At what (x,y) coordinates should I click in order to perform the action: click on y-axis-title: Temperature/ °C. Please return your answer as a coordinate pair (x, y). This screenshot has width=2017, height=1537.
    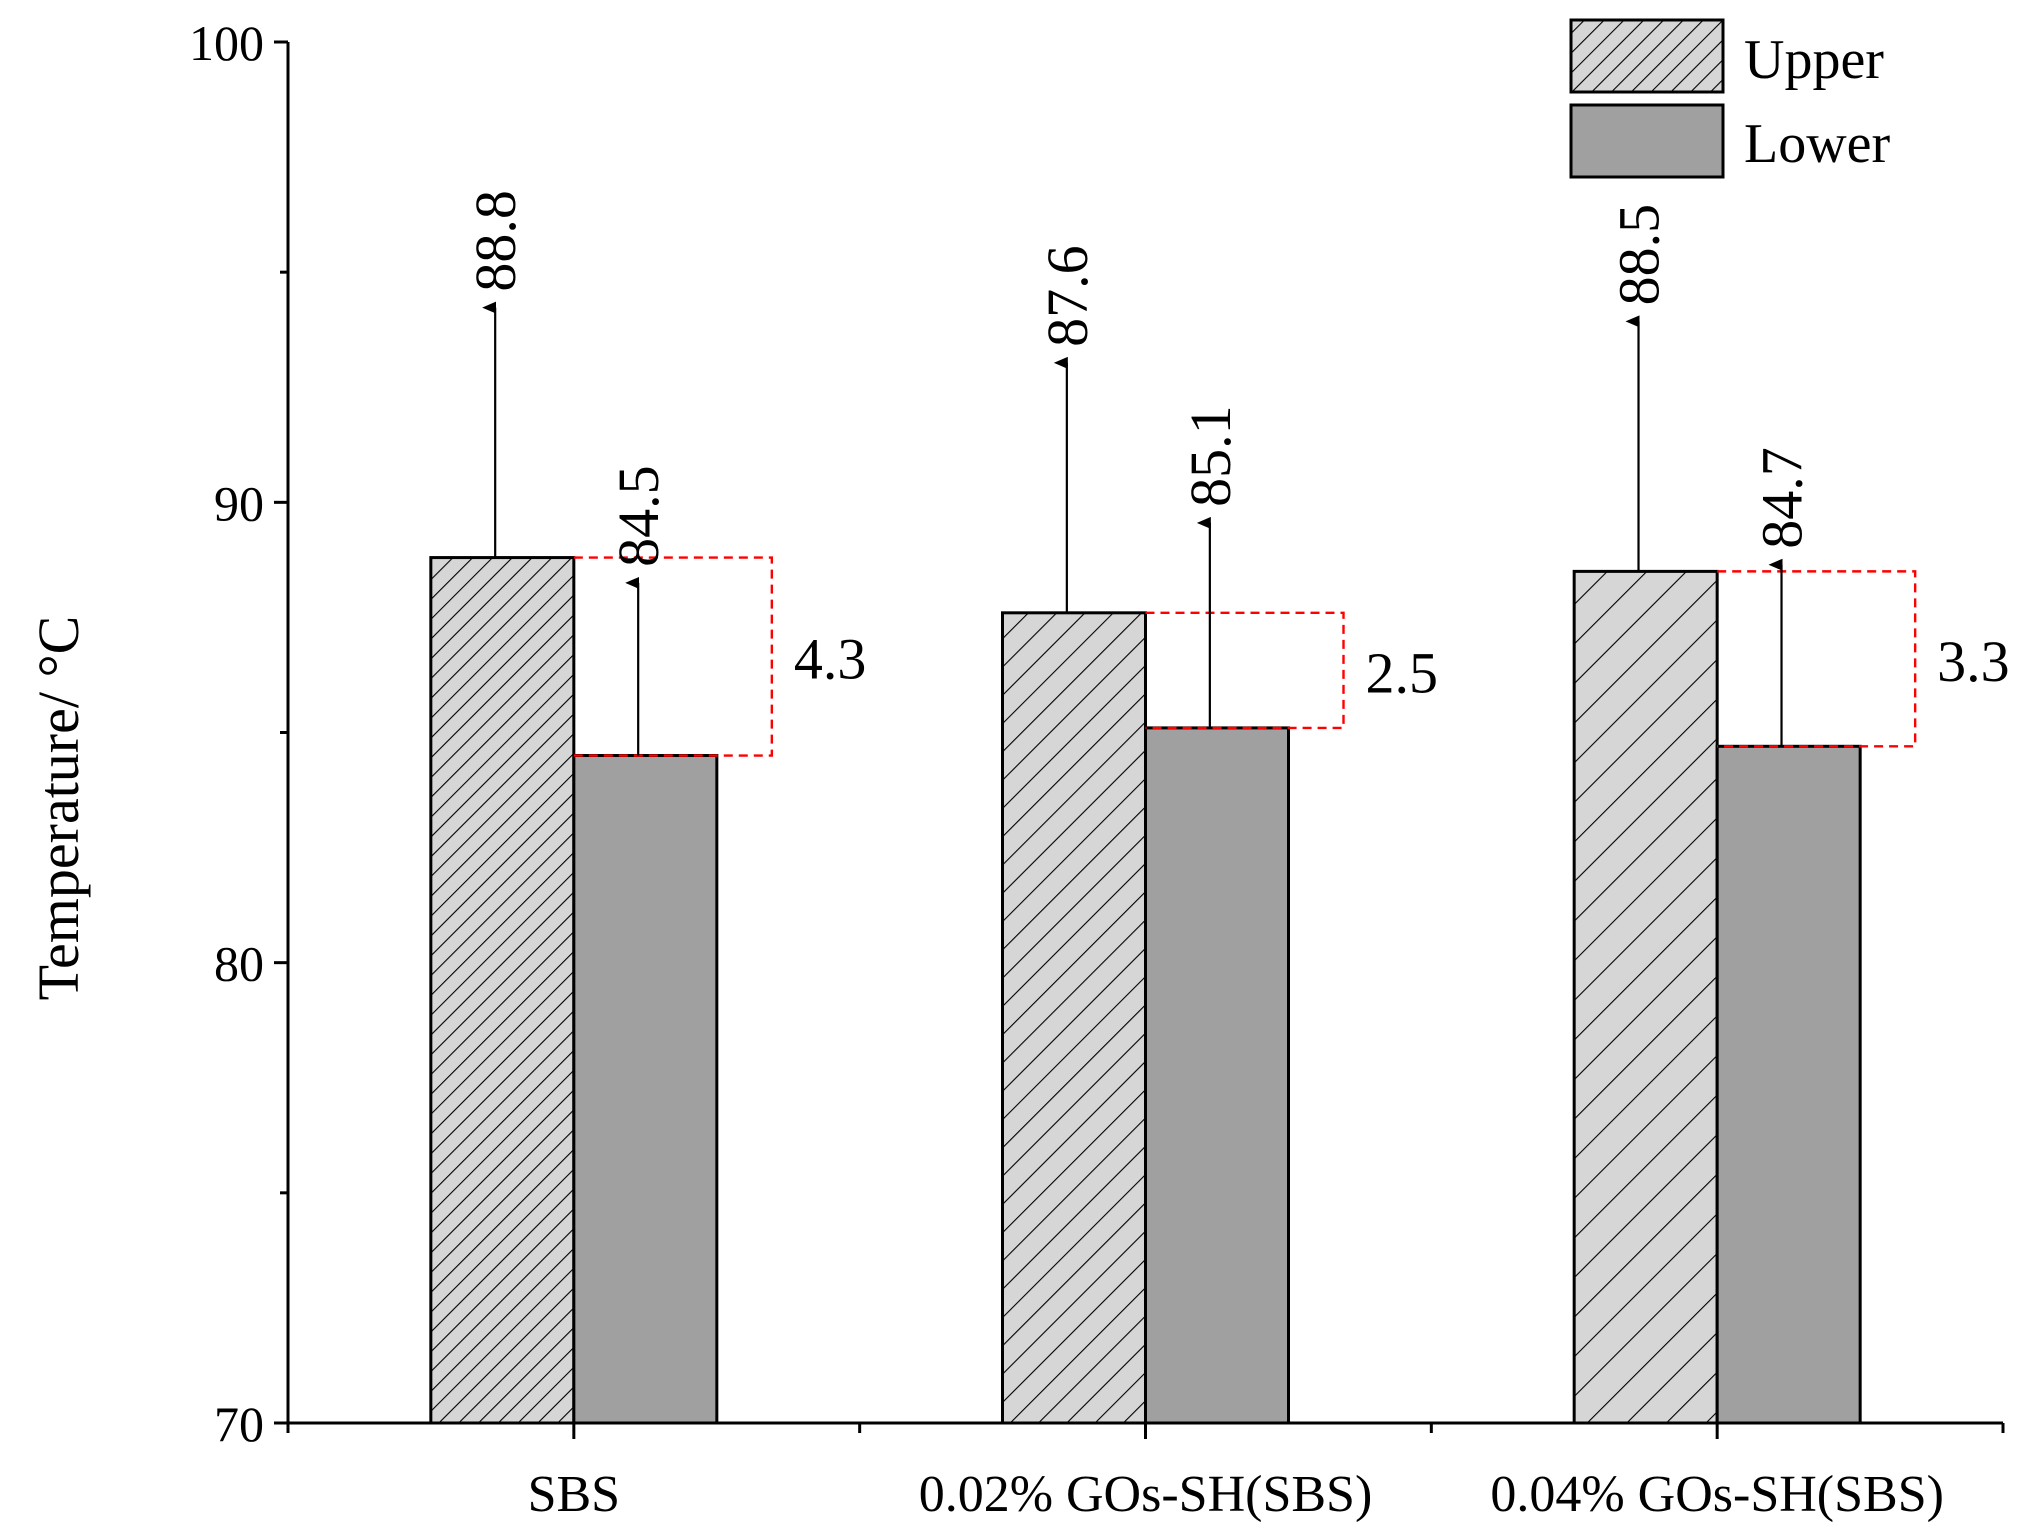
    Looking at the image, I should click on (58, 808).